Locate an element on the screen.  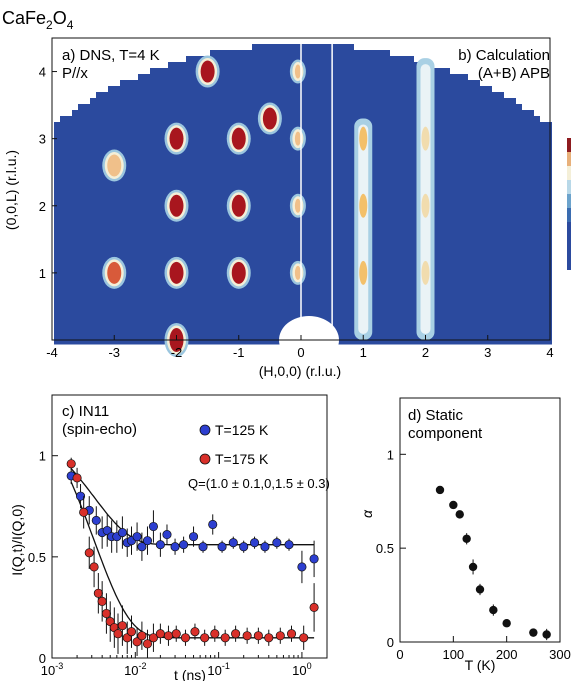
q-label: Q=(1.0 ± 0.1,0,1.5 ± 0.3) is located at coordinates (259, 483).